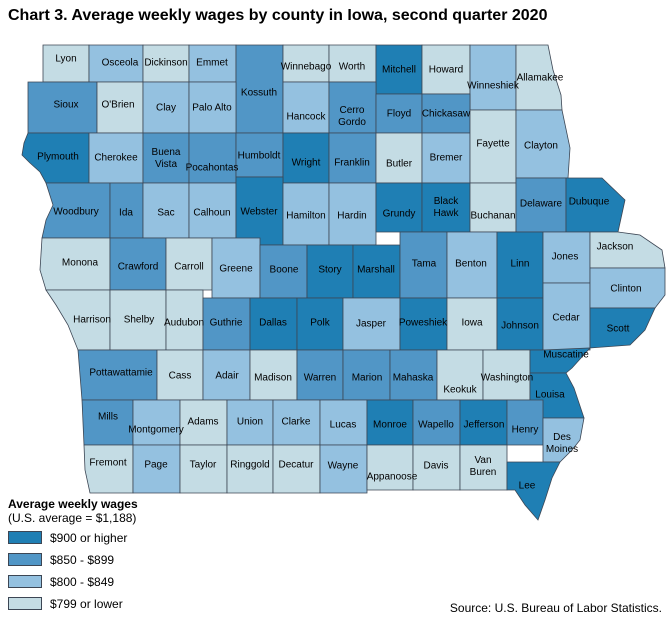 This screenshot has width=672, height=624. Describe the element at coordinates (306, 67) in the screenshot. I see `county-label-winnebago: Winnebago` at that location.